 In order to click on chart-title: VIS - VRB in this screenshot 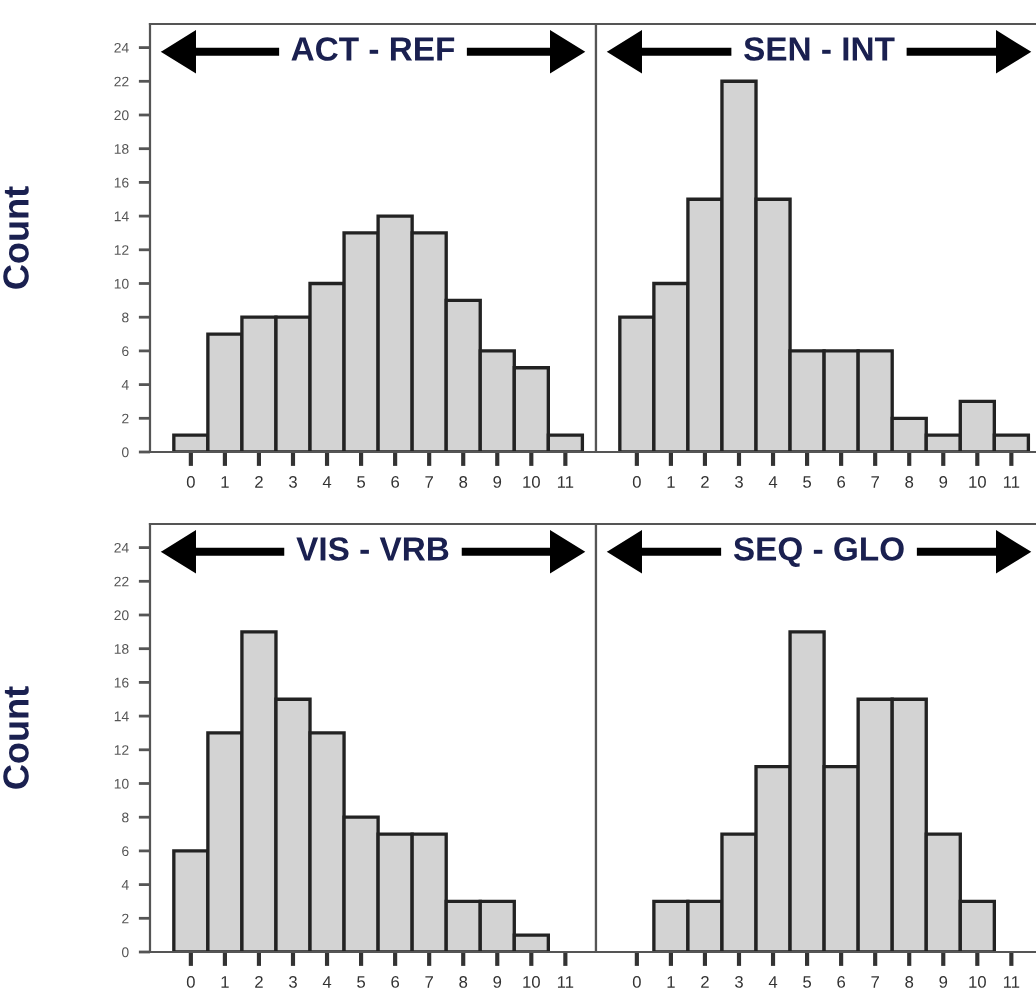, I will do `click(372, 549)`.